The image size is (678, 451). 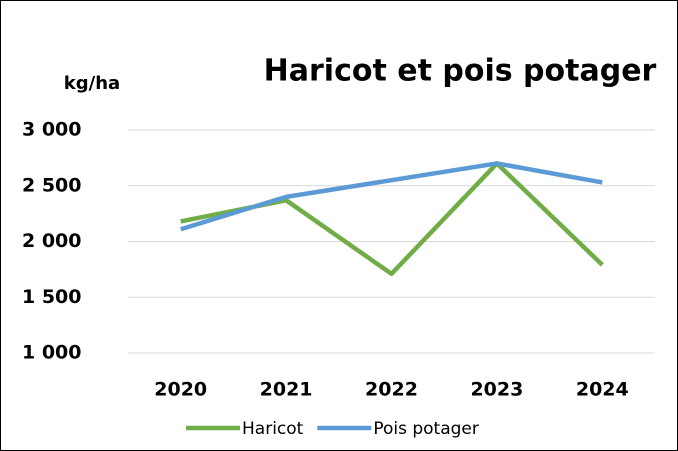 I want to click on x-tick-label: 2024, so click(x=602, y=390).